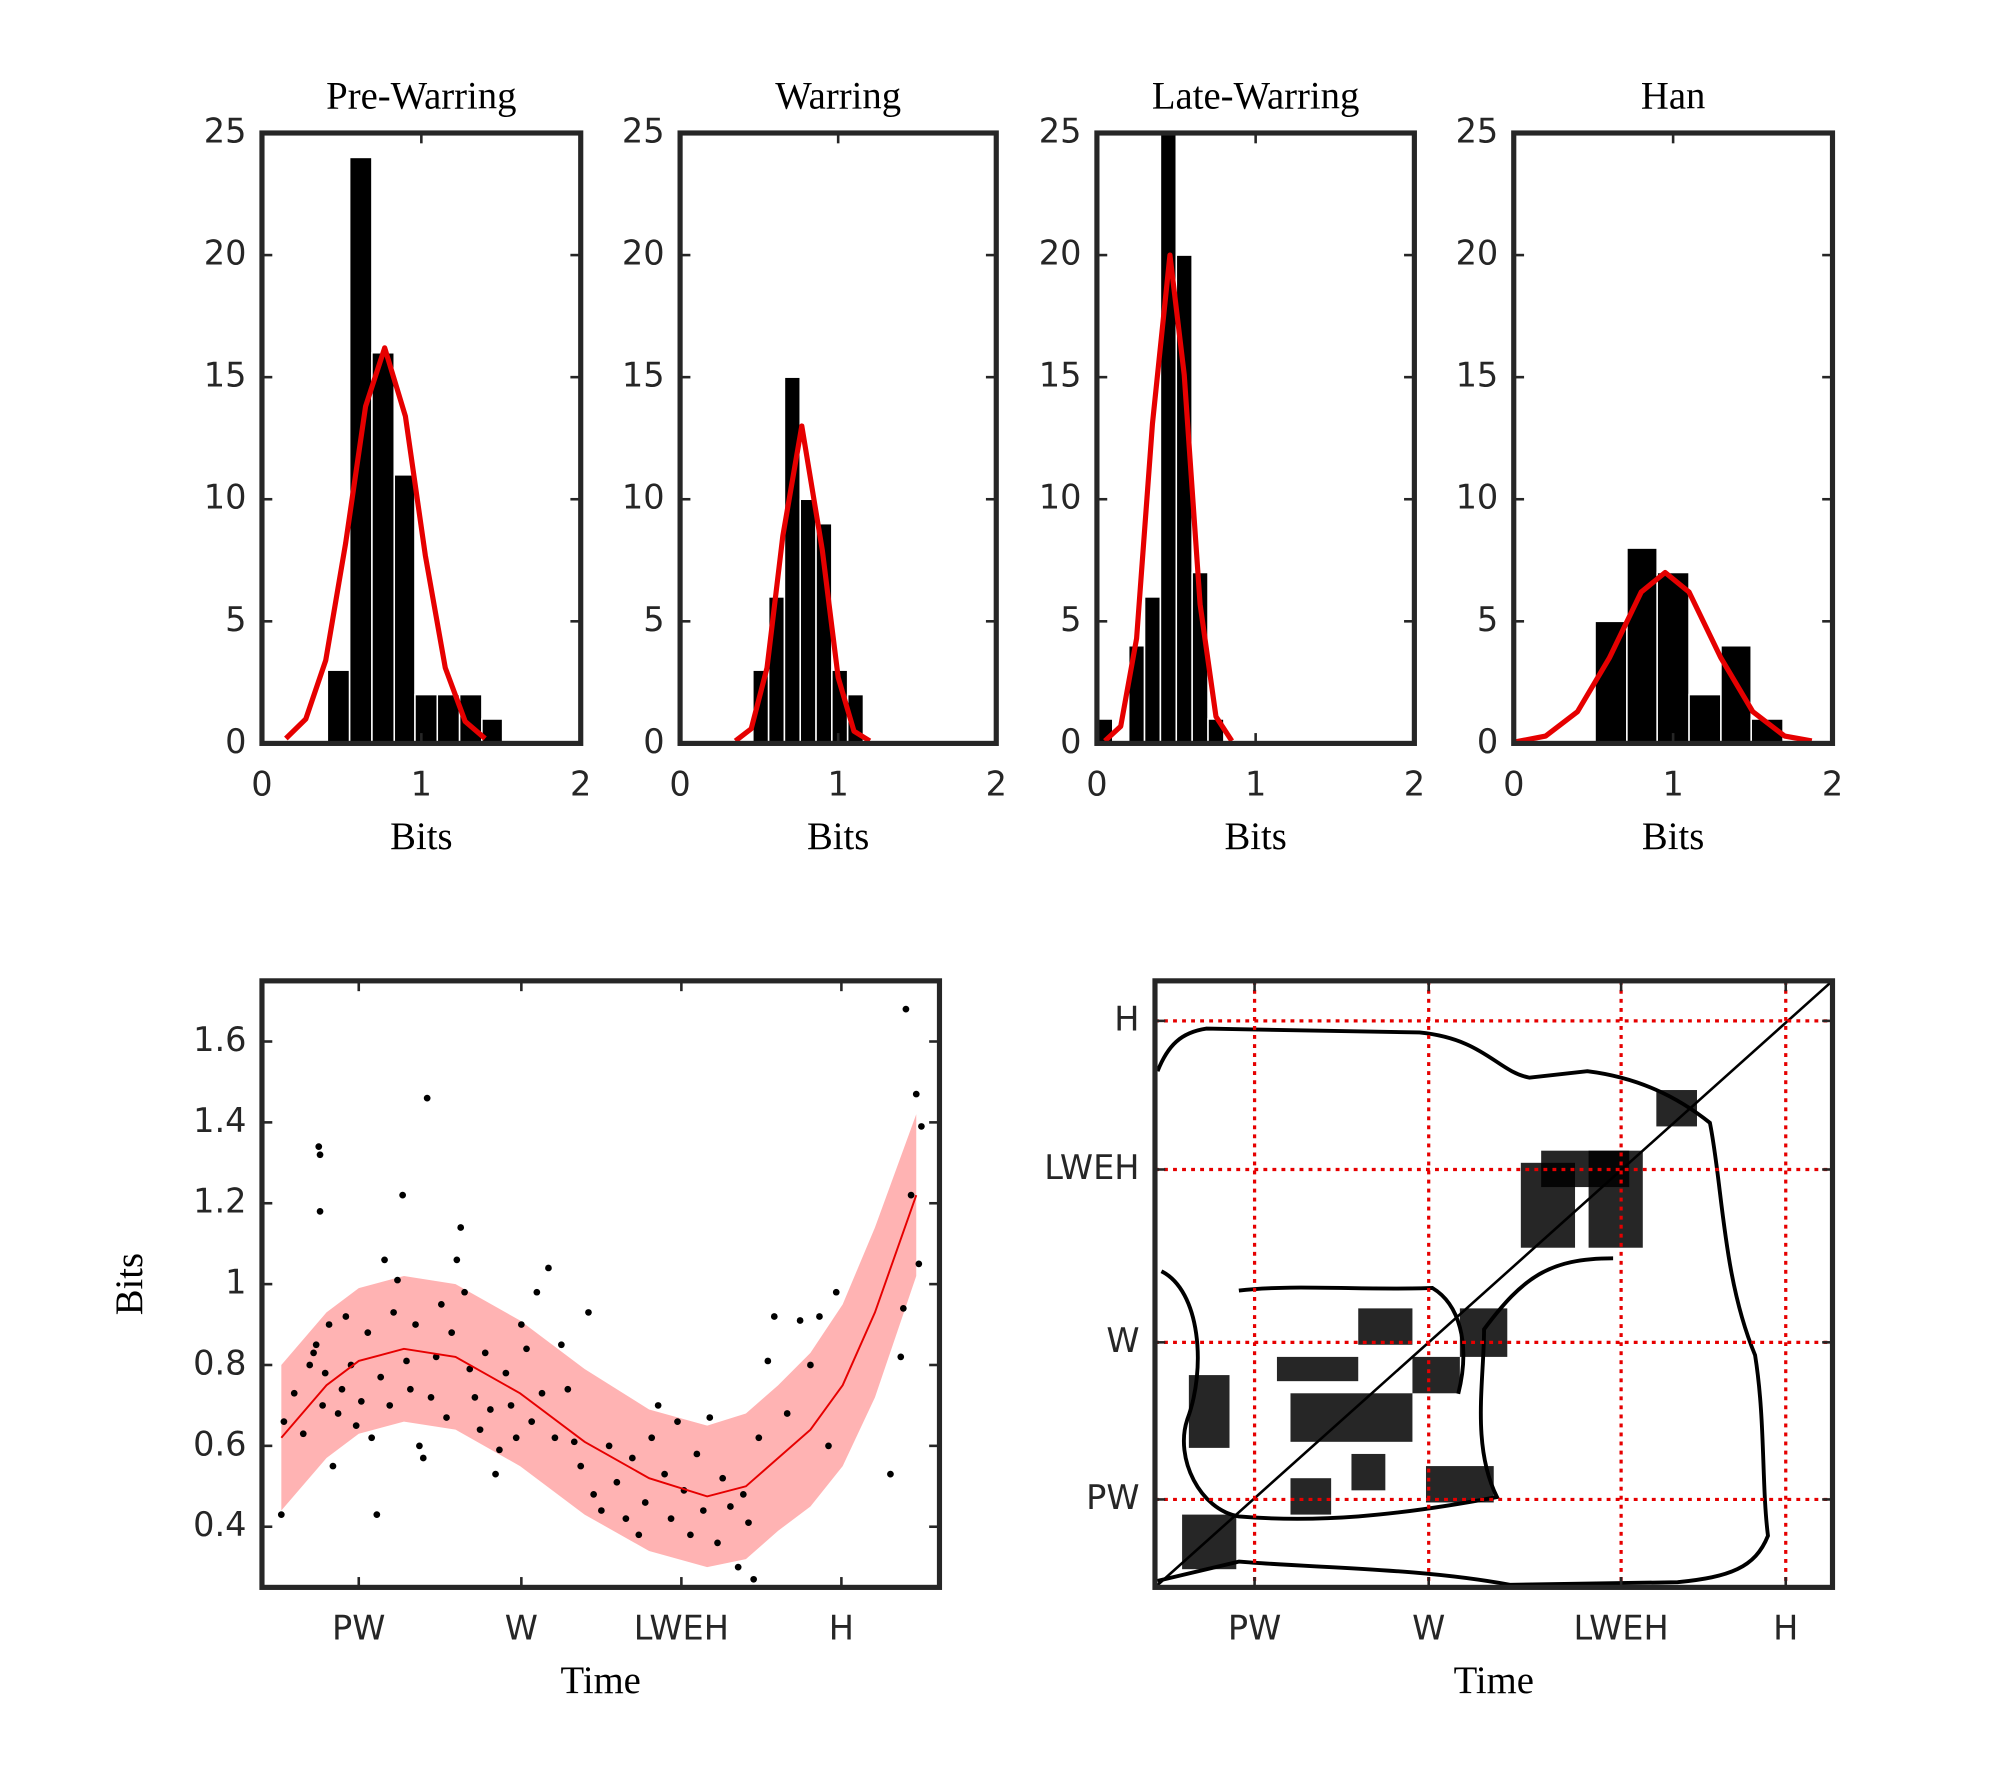  Describe the element at coordinates (1122, 1340) in the screenshot. I see `y-tick-label: W` at that location.